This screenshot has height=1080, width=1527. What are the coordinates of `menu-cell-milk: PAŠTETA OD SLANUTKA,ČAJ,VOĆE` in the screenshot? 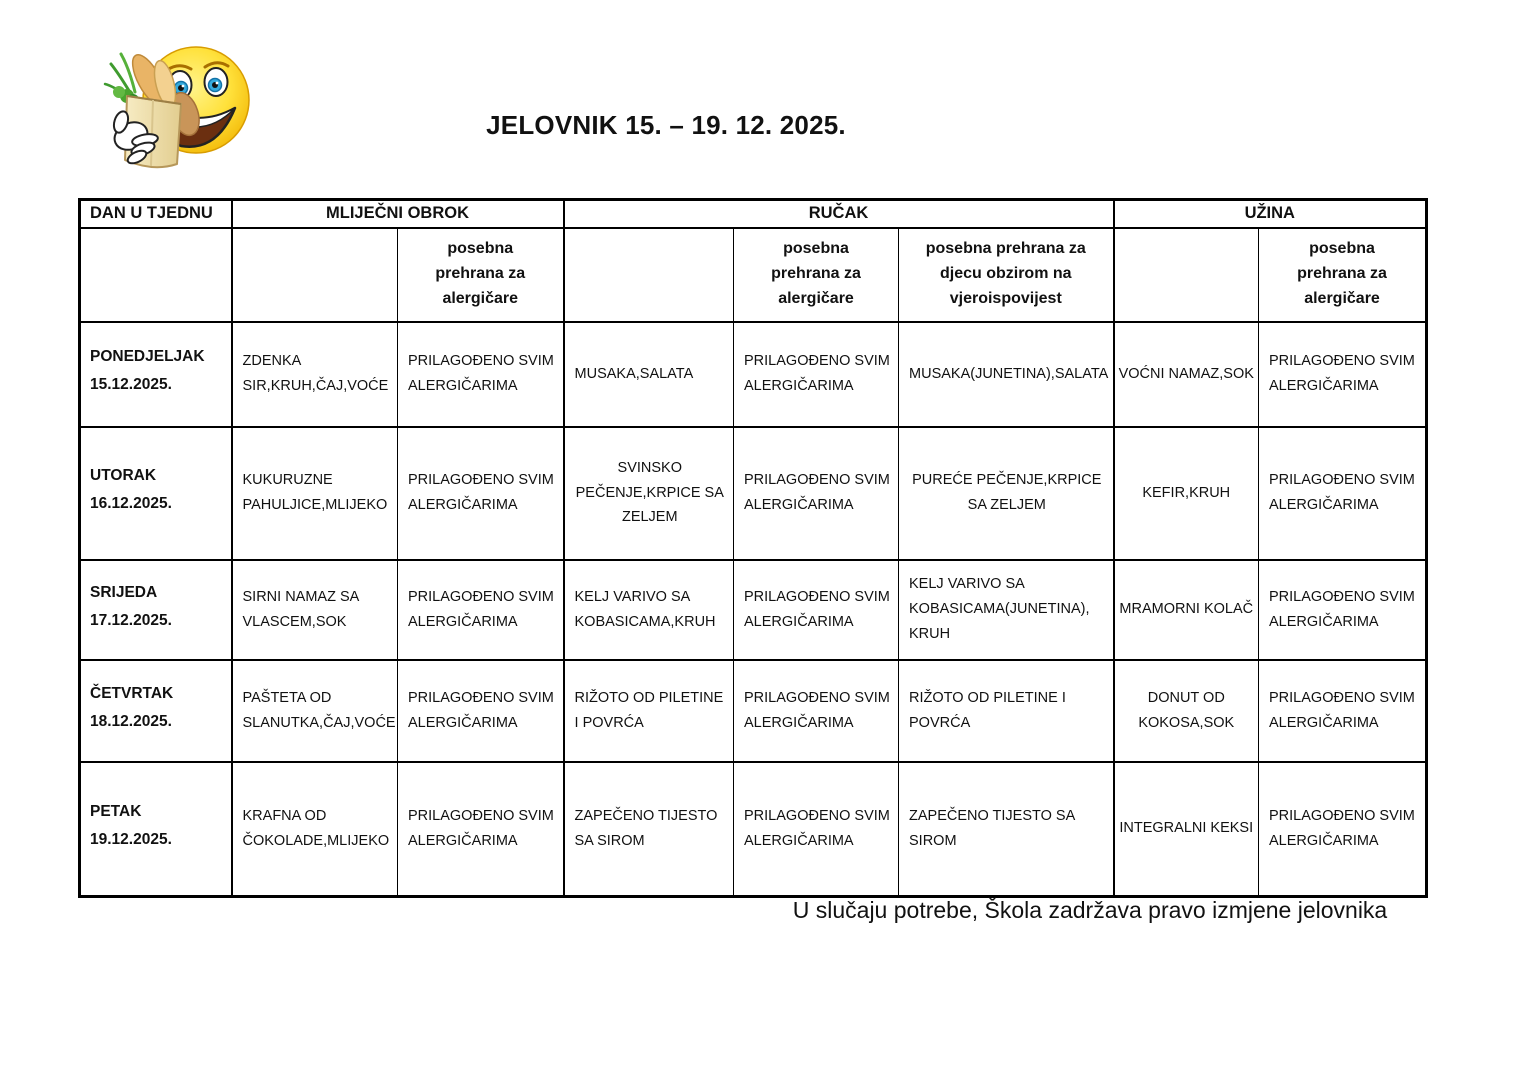 It's located at (314, 710).